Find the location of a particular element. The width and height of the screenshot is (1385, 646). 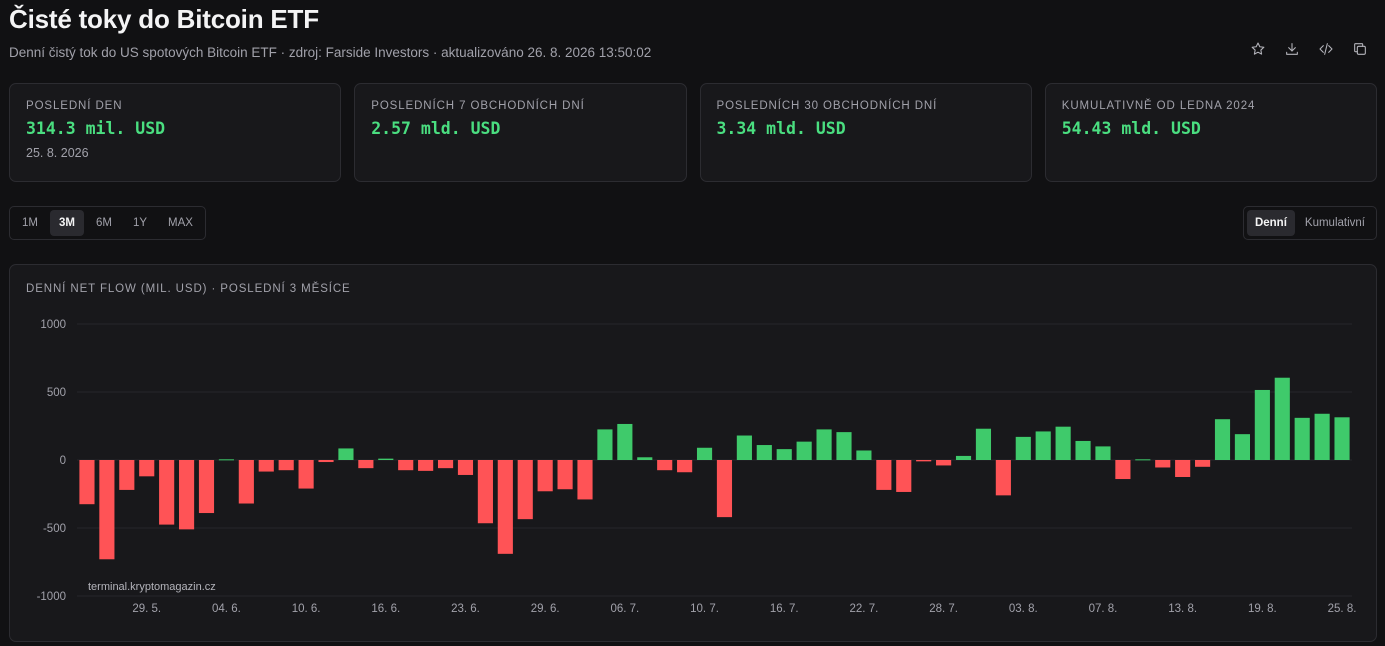

stat-label: Poslední den is located at coordinates (74, 106).